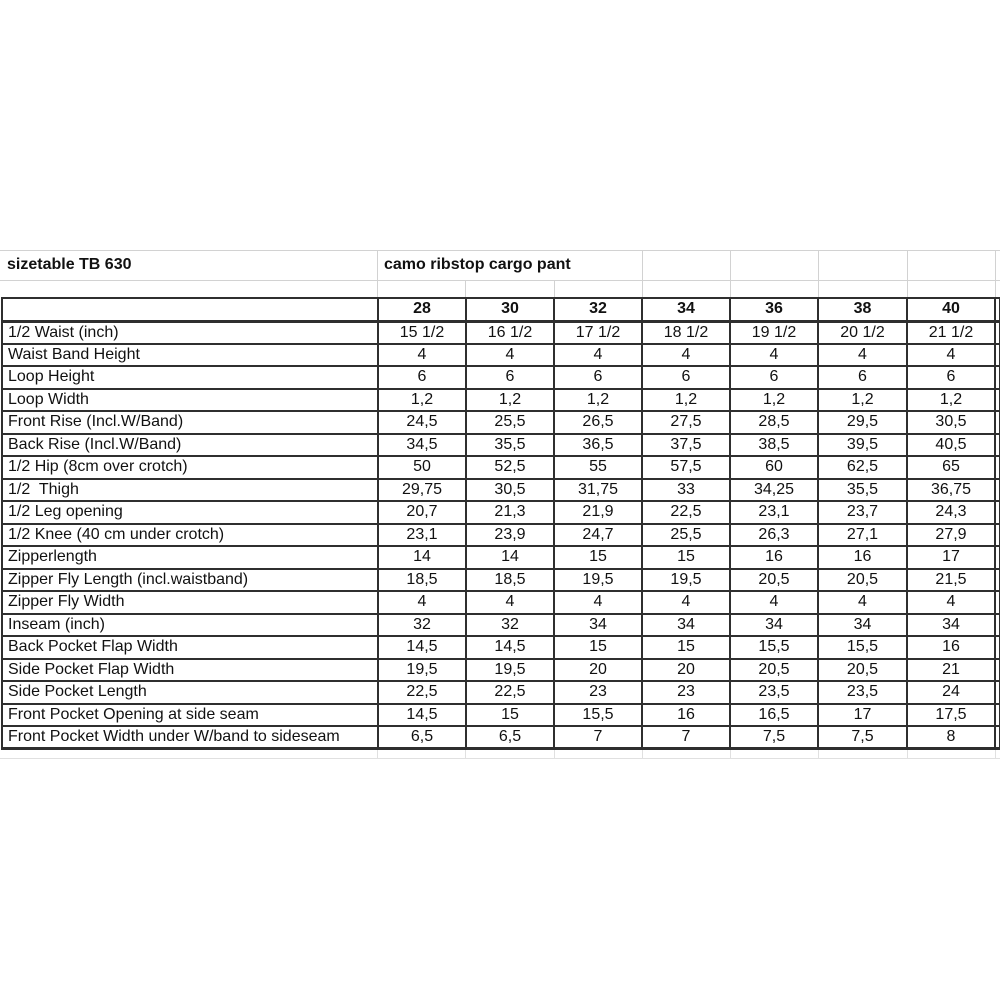  I want to click on row-label-cell: Back Rise (Incl.W/Band), so click(190, 444).